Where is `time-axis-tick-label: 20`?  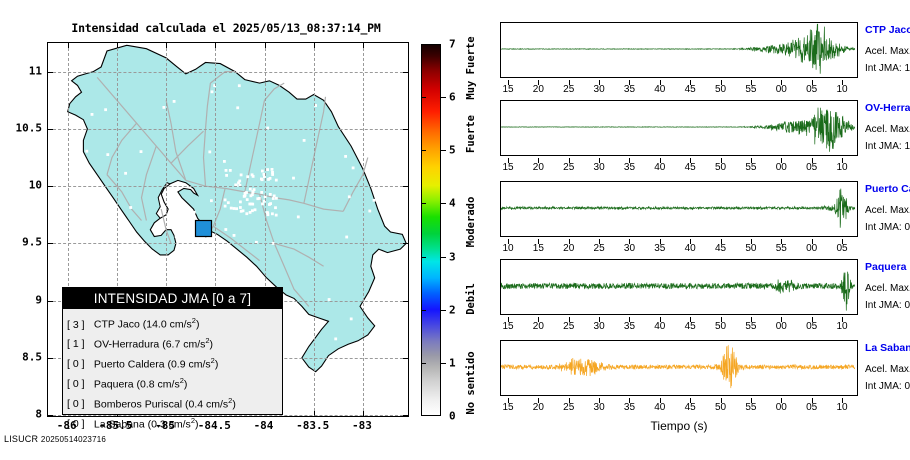 time-axis-tick-label: 20 is located at coordinates (538, 407).